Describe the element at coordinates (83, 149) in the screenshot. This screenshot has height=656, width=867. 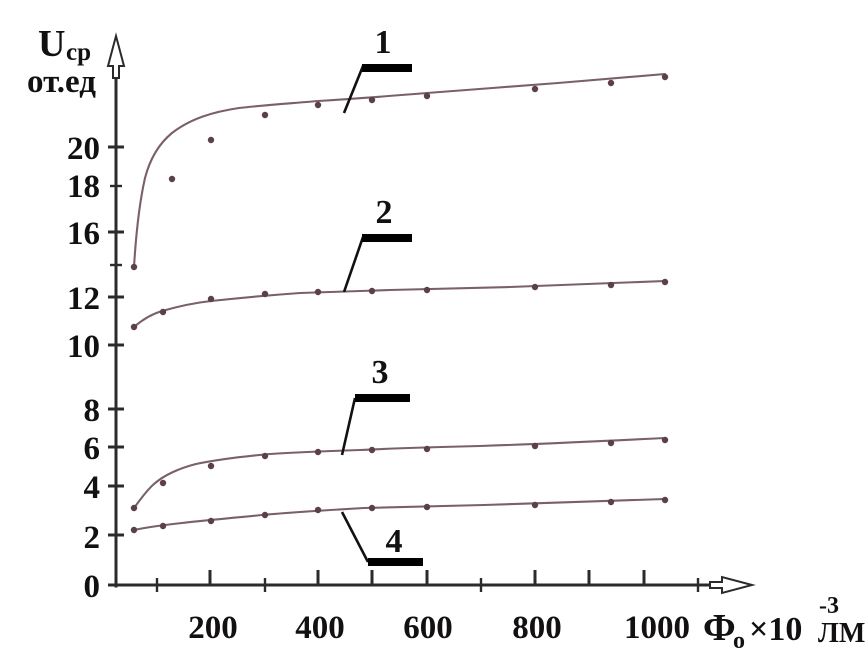
I see `y-tick-label-20: 20` at that location.